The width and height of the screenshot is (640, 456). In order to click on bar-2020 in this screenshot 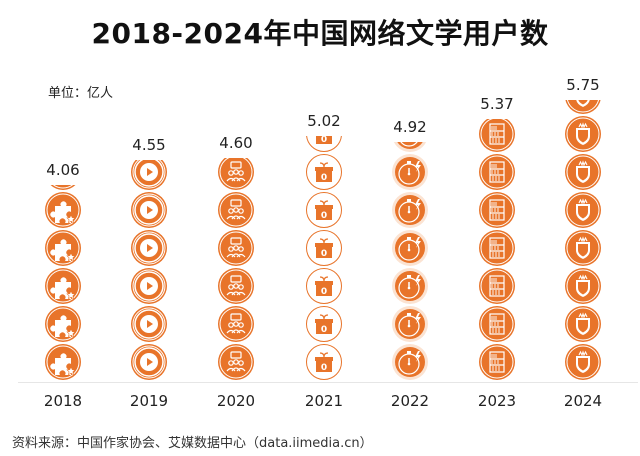, I will do `click(236, 269)`.